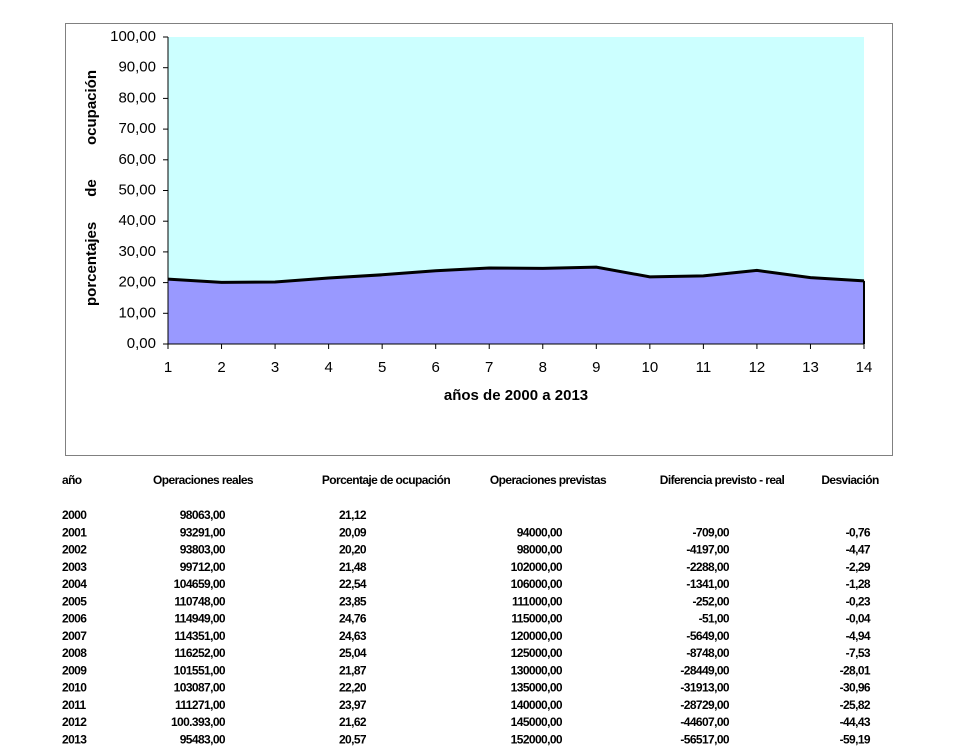 The width and height of the screenshot is (960, 756). What do you see at coordinates (353, 515) in the screenshot?
I see `table-cell: 21,12` at bounding box center [353, 515].